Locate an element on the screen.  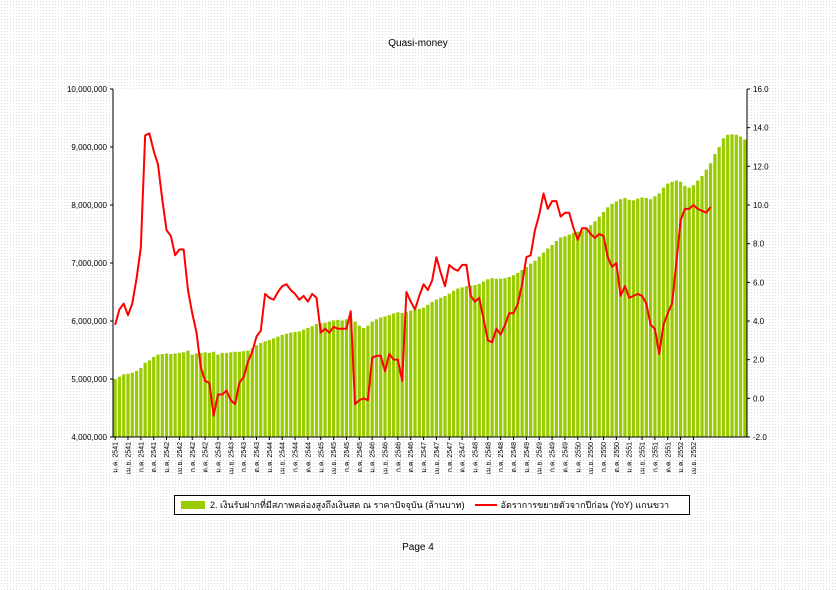
legend-line-label: อัตราการขยายตัวจากปีก่อน (YoY) แกนขวา is located at coordinates (585, 505).